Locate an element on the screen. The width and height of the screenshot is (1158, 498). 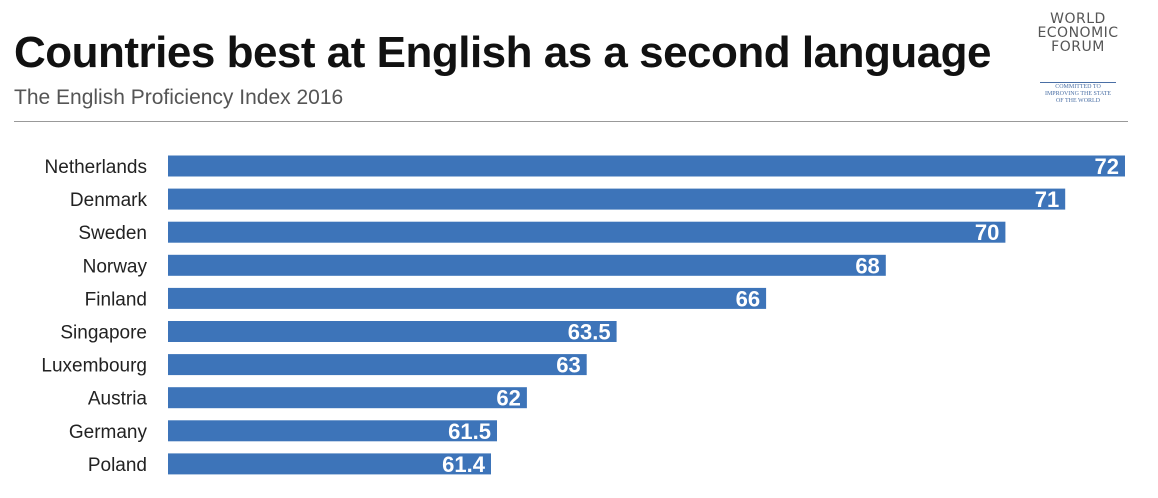
bar-singapore is located at coordinates (392, 331).